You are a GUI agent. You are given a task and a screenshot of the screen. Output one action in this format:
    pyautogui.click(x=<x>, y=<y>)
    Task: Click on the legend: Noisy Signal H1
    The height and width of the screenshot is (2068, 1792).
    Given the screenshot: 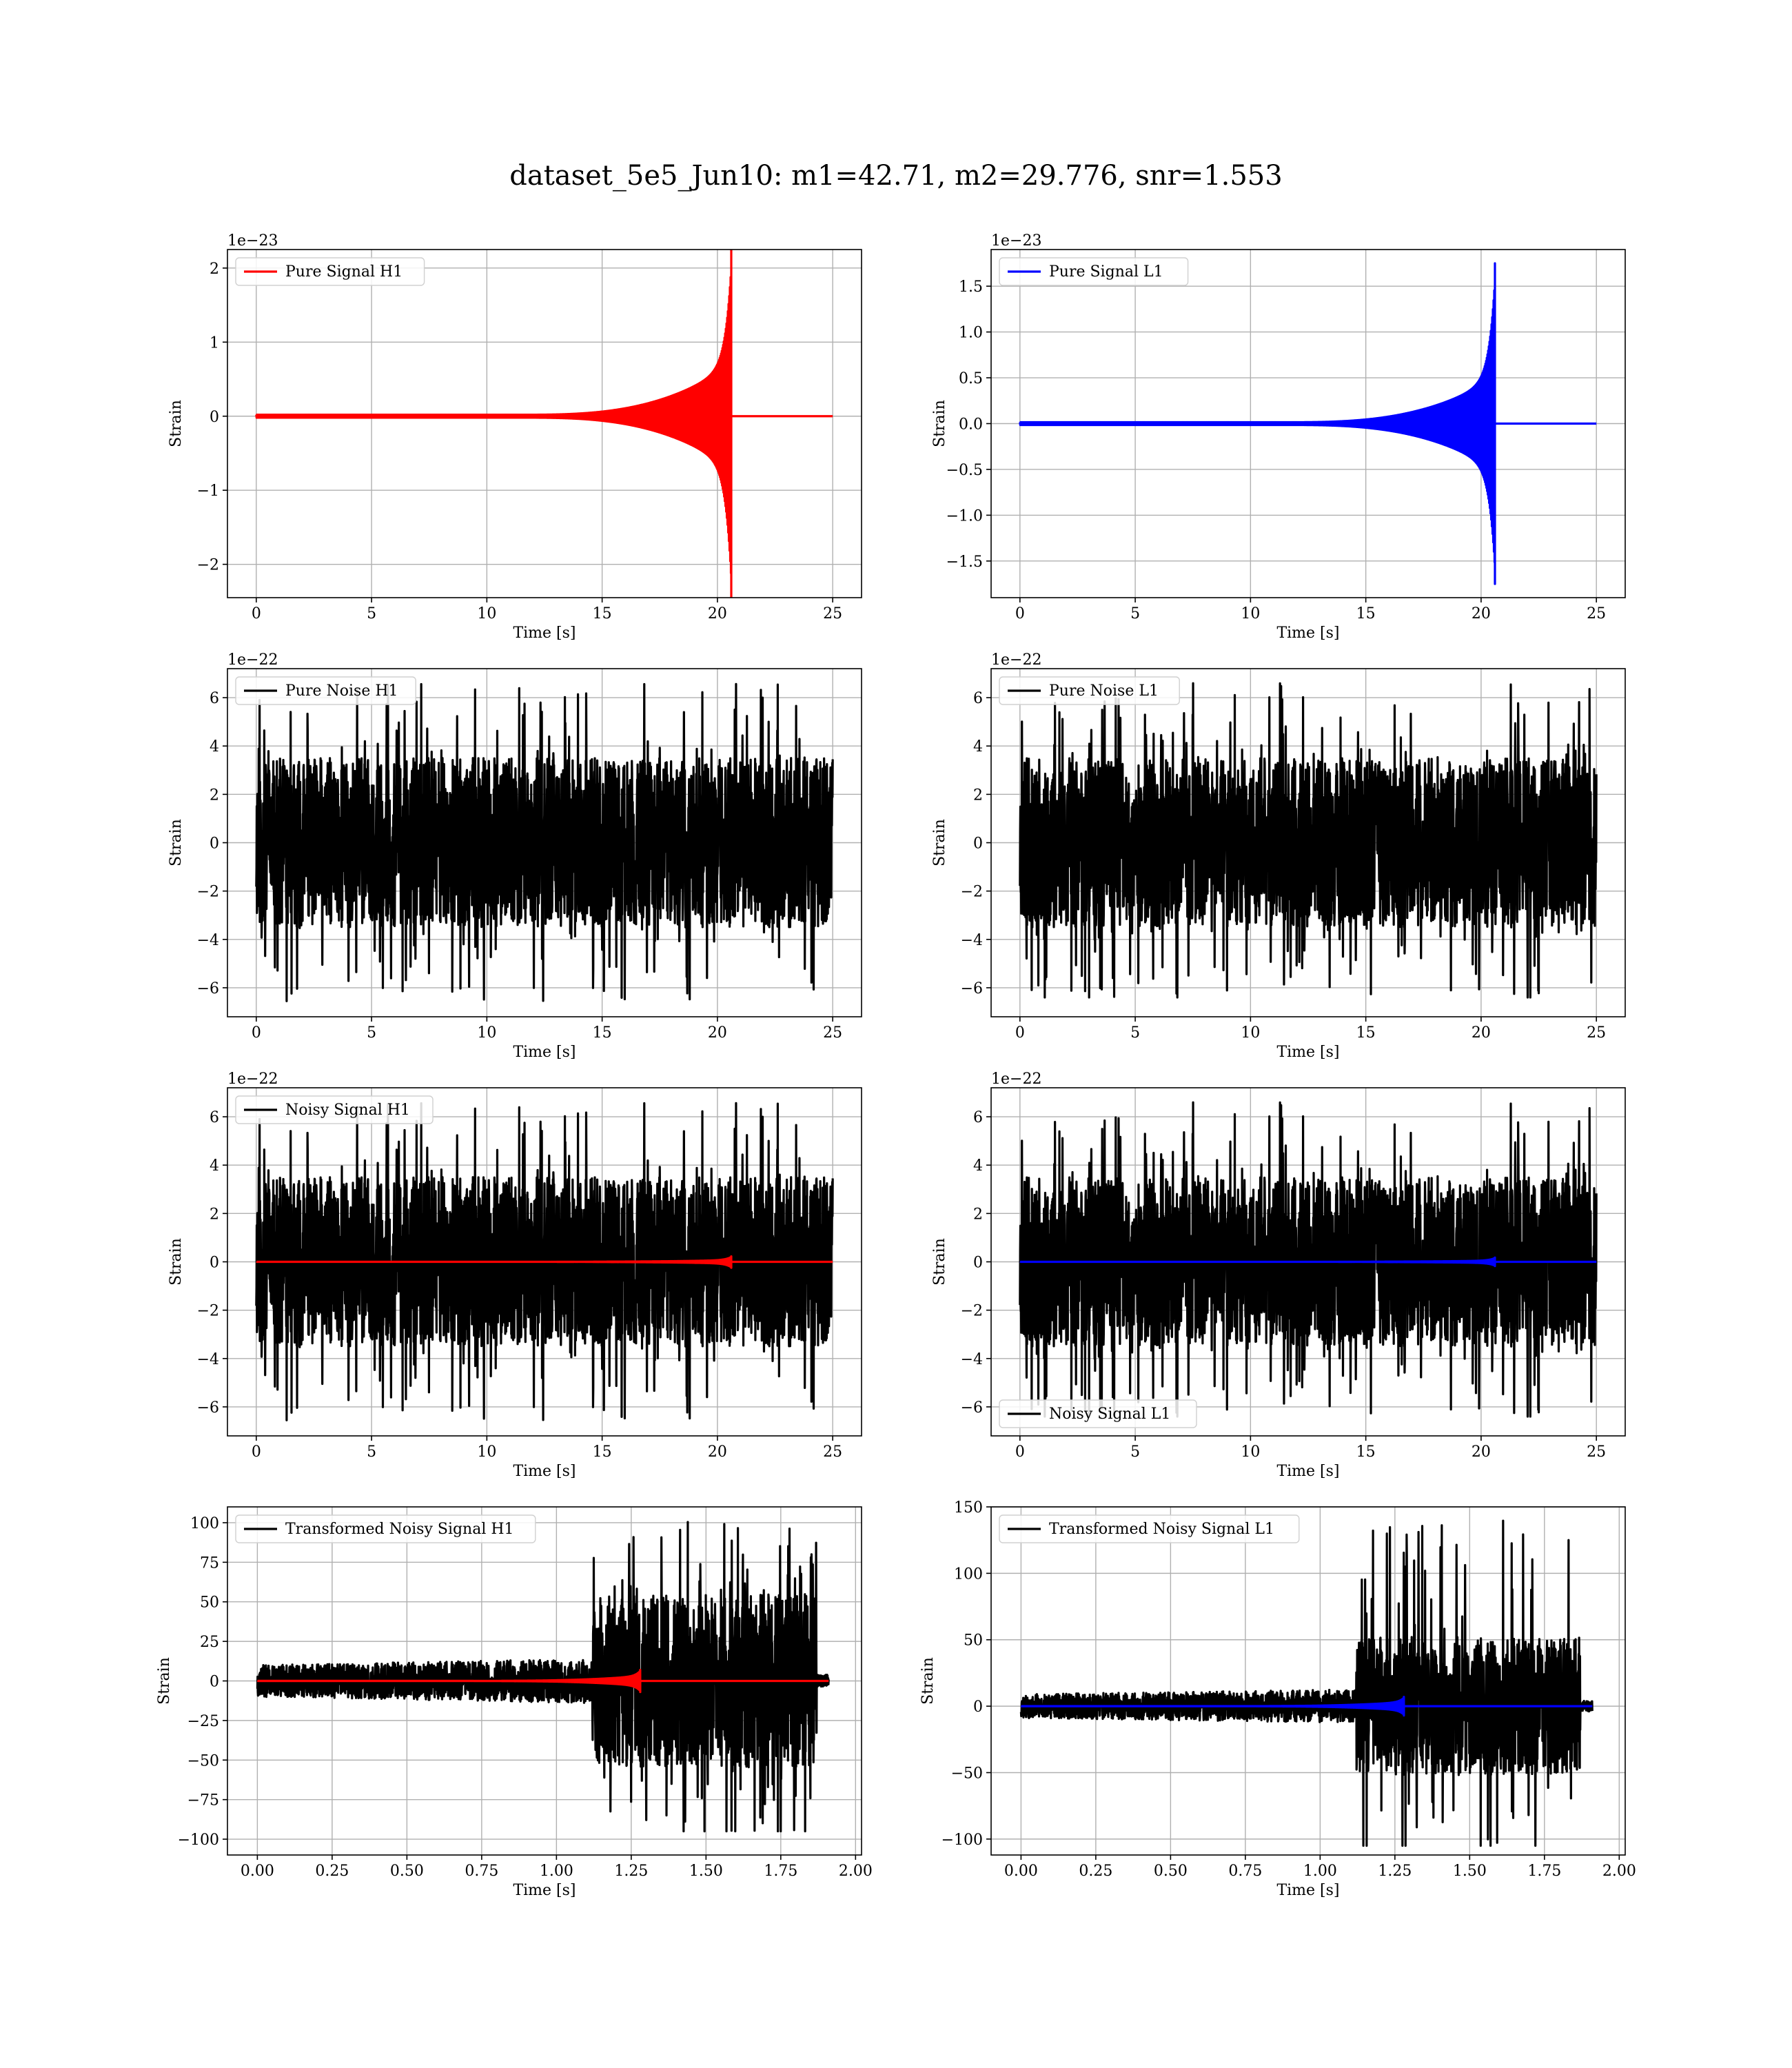 What is the action you would take?
    pyautogui.click(x=334, y=1109)
    